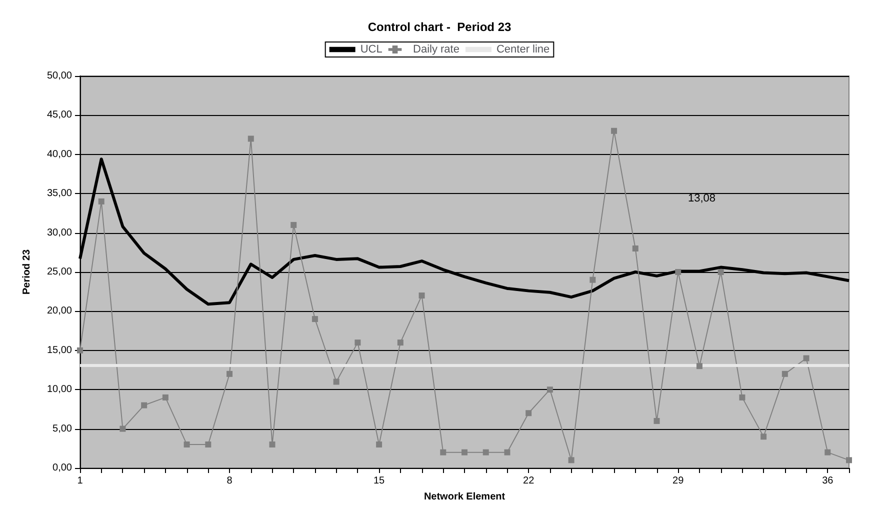 The width and height of the screenshot is (879, 526). What do you see at coordinates (59, 115) in the screenshot?
I see `y-tick-label: 45,00` at bounding box center [59, 115].